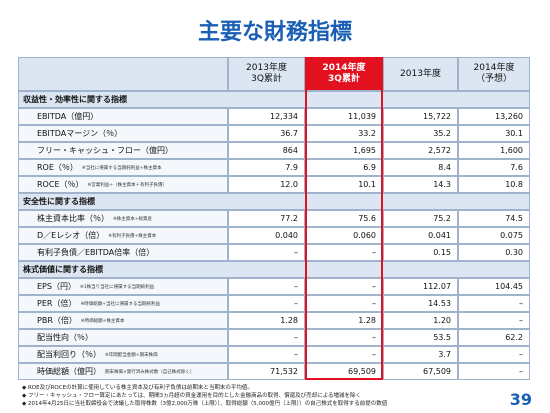 The image size is (550, 413). Describe the element at coordinates (123, 337) in the screenshot. I see `row-label-cell: 配当性向（％）` at that location.